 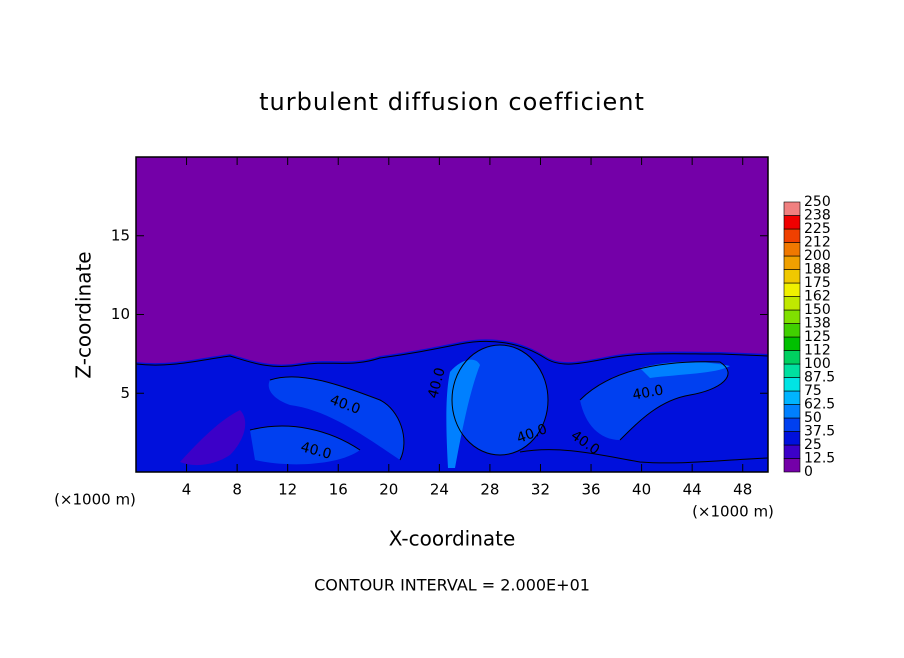 What do you see at coordinates (813, 418) in the screenshot?
I see `colorbar-label: 50` at bounding box center [813, 418].